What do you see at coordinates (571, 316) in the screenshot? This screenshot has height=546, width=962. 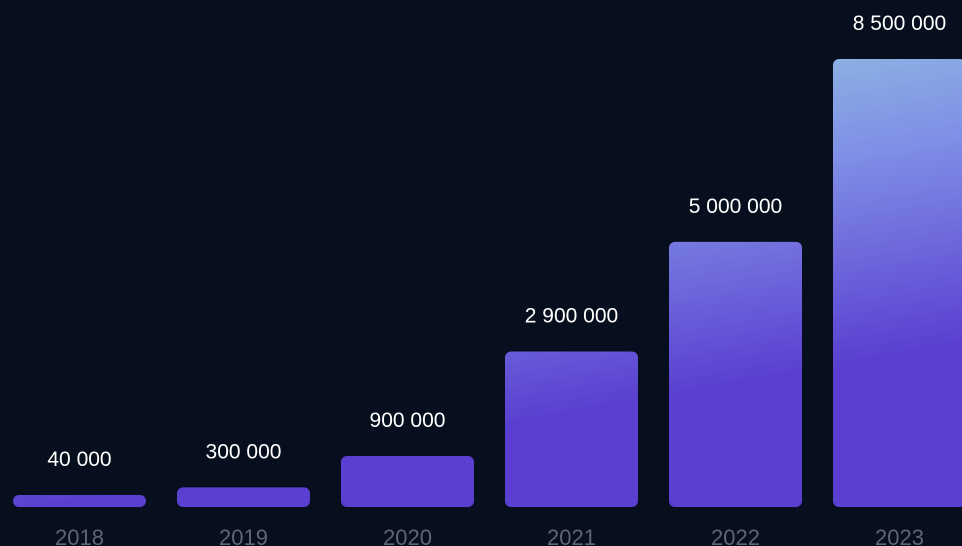 I see `value-label-2021: 2 900 000` at bounding box center [571, 316].